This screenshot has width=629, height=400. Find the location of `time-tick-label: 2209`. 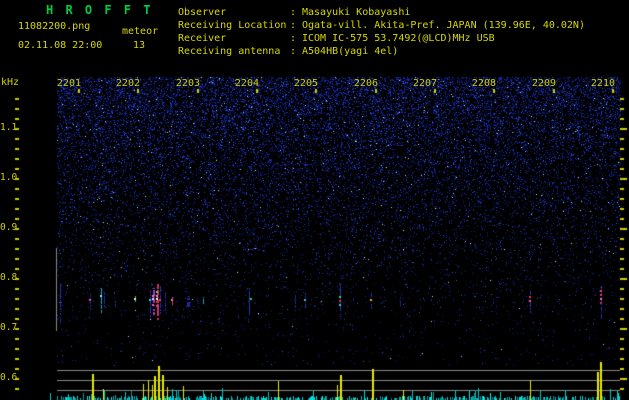

time-tick-label: 2209 is located at coordinates (543, 83).